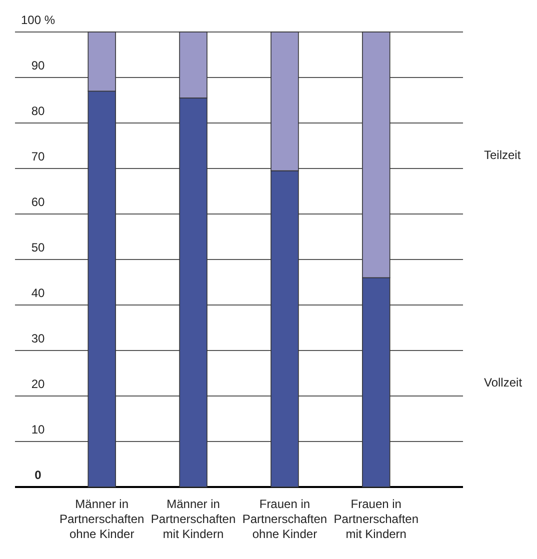 Image resolution: width=537 pixels, height=559 pixels. What do you see at coordinates (38, 475) in the screenshot?
I see `y-tick-label: 0` at bounding box center [38, 475].